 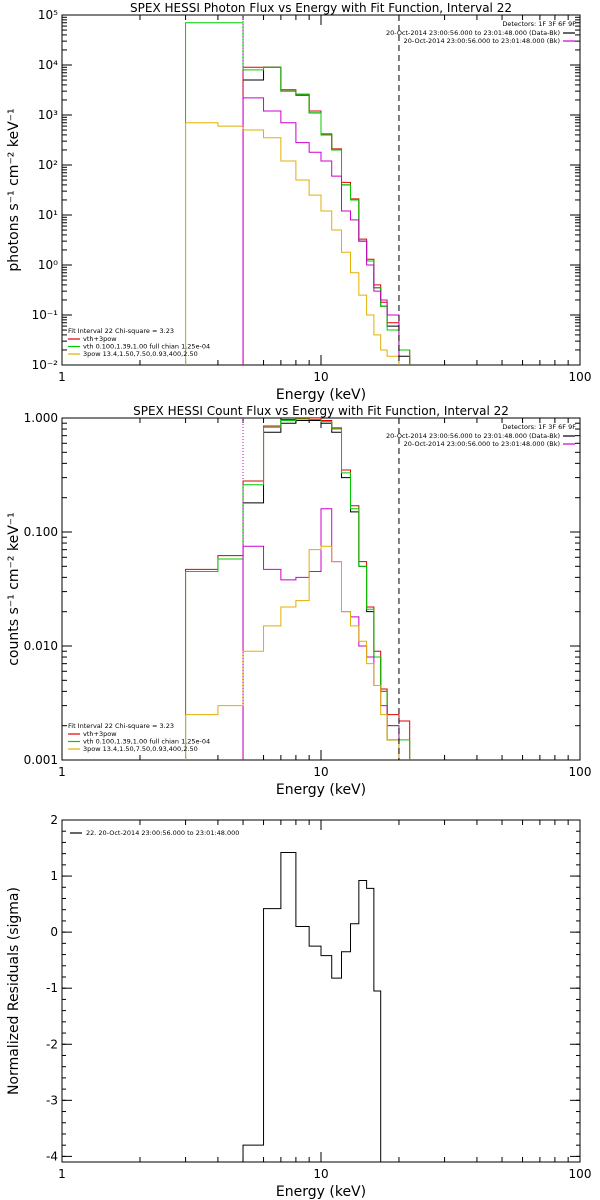 What do you see at coordinates (45, 315) in the screenshot?
I see `y-tick-label: 10⁻¹` at bounding box center [45, 315].